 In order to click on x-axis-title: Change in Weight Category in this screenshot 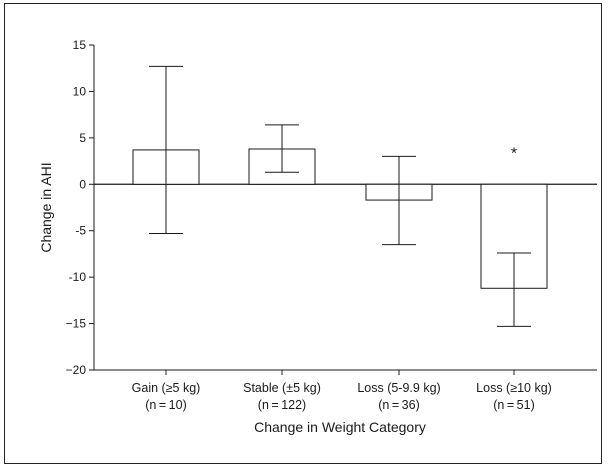, I will do `click(340, 427)`.